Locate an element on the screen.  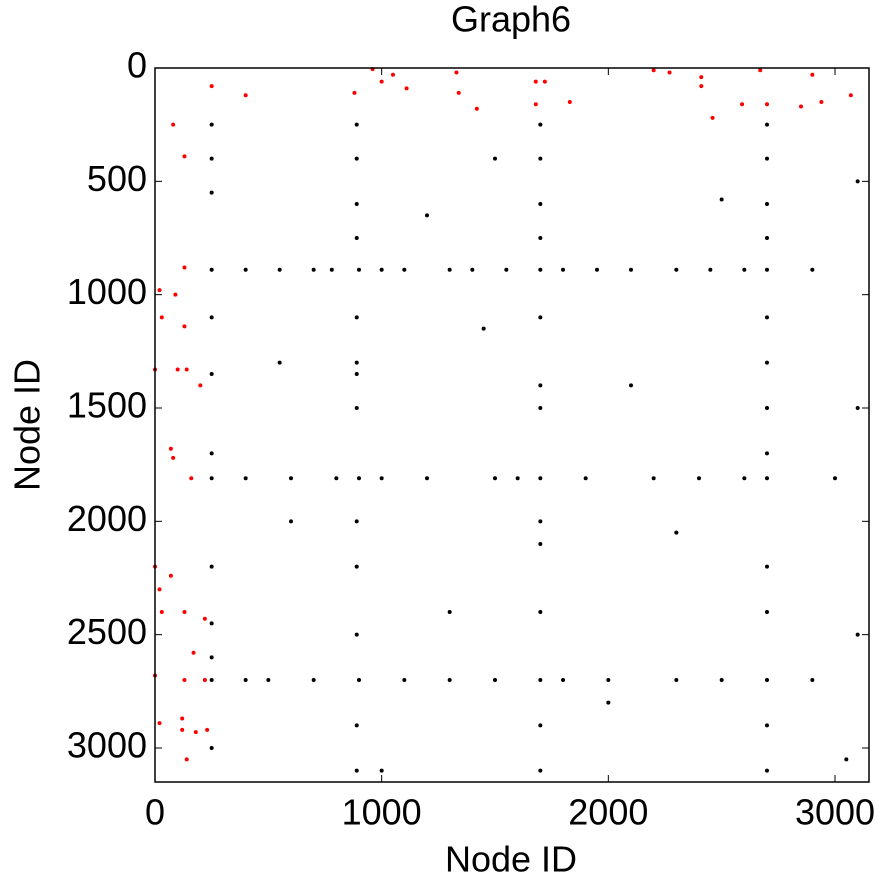
x-axis-label: Node ID is located at coordinates (511, 859).